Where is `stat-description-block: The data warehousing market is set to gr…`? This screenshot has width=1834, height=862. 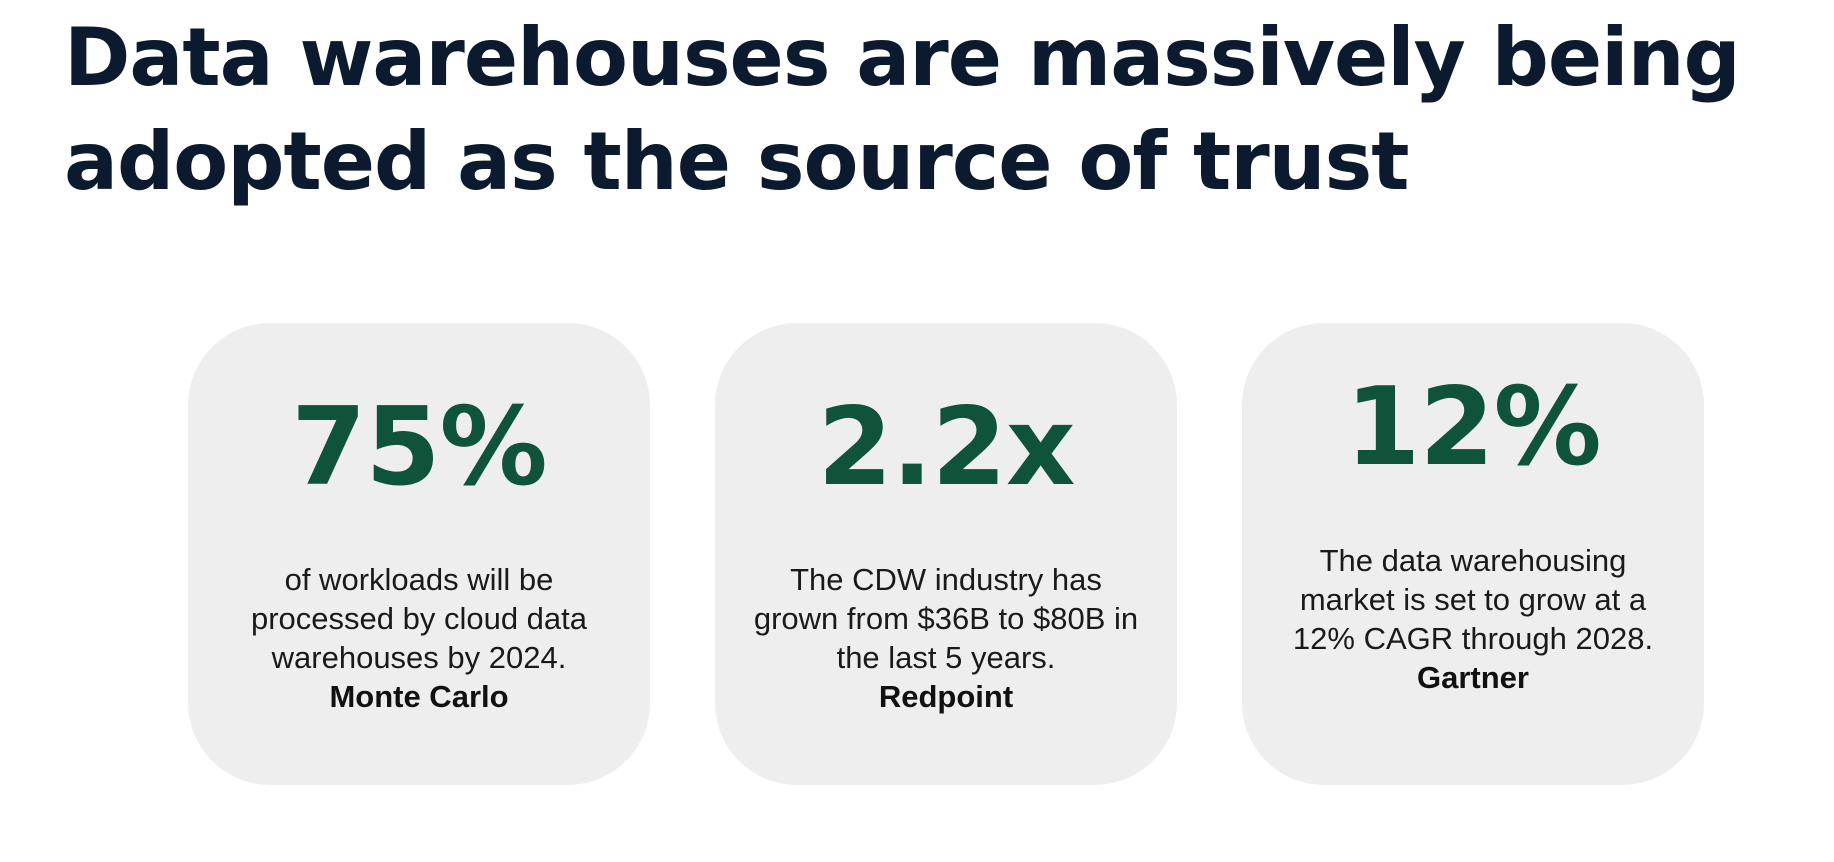 stat-description-block: The data warehousing market is set to gr… is located at coordinates (1473, 619).